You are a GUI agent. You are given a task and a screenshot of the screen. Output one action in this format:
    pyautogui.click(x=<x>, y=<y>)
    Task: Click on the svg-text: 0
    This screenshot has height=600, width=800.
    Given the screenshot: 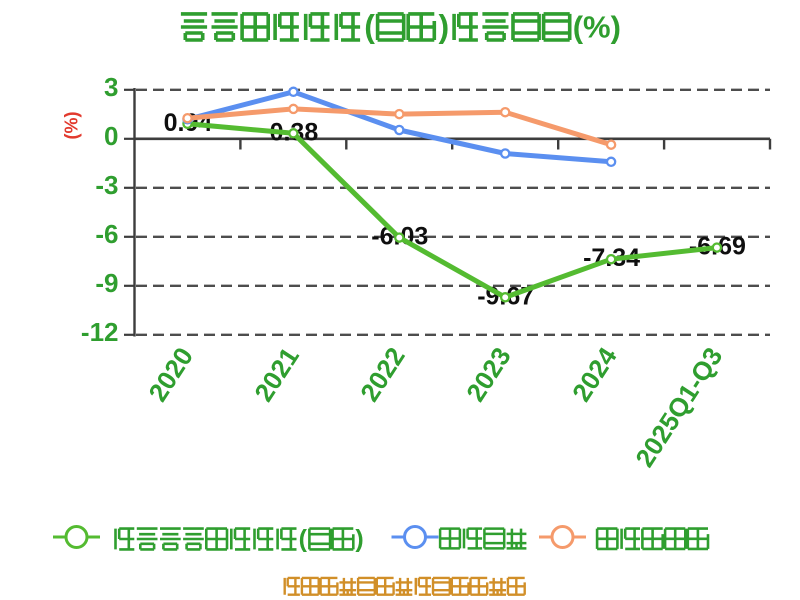 What is the action you would take?
    pyautogui.click(x=111, y=136)
    